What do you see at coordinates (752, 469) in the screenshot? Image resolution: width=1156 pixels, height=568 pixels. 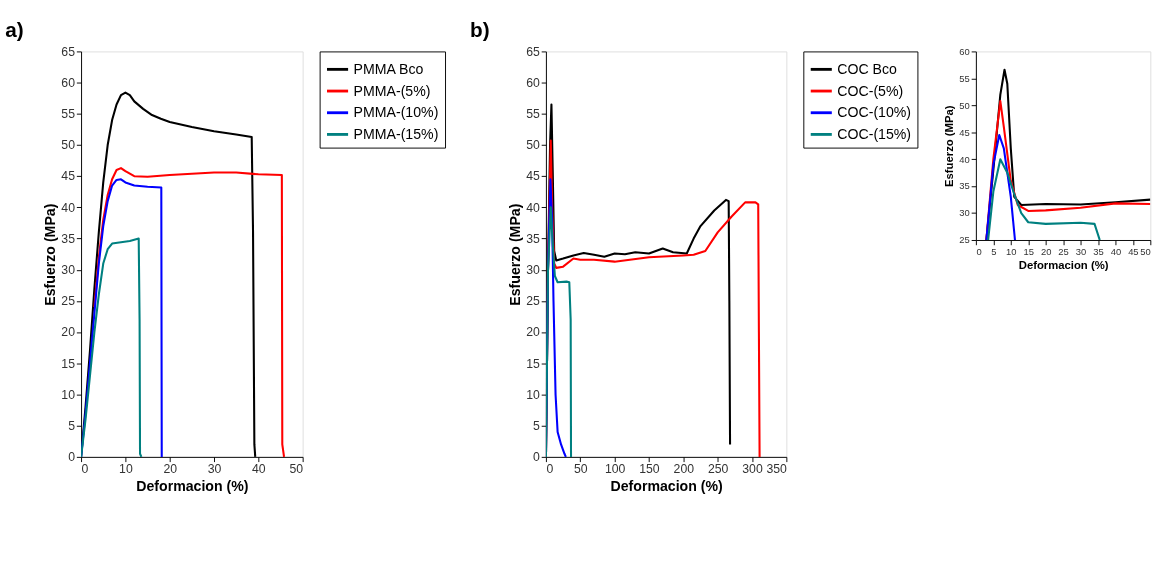 I see `x-tick-label: 300` at bounding box center [752, 469].